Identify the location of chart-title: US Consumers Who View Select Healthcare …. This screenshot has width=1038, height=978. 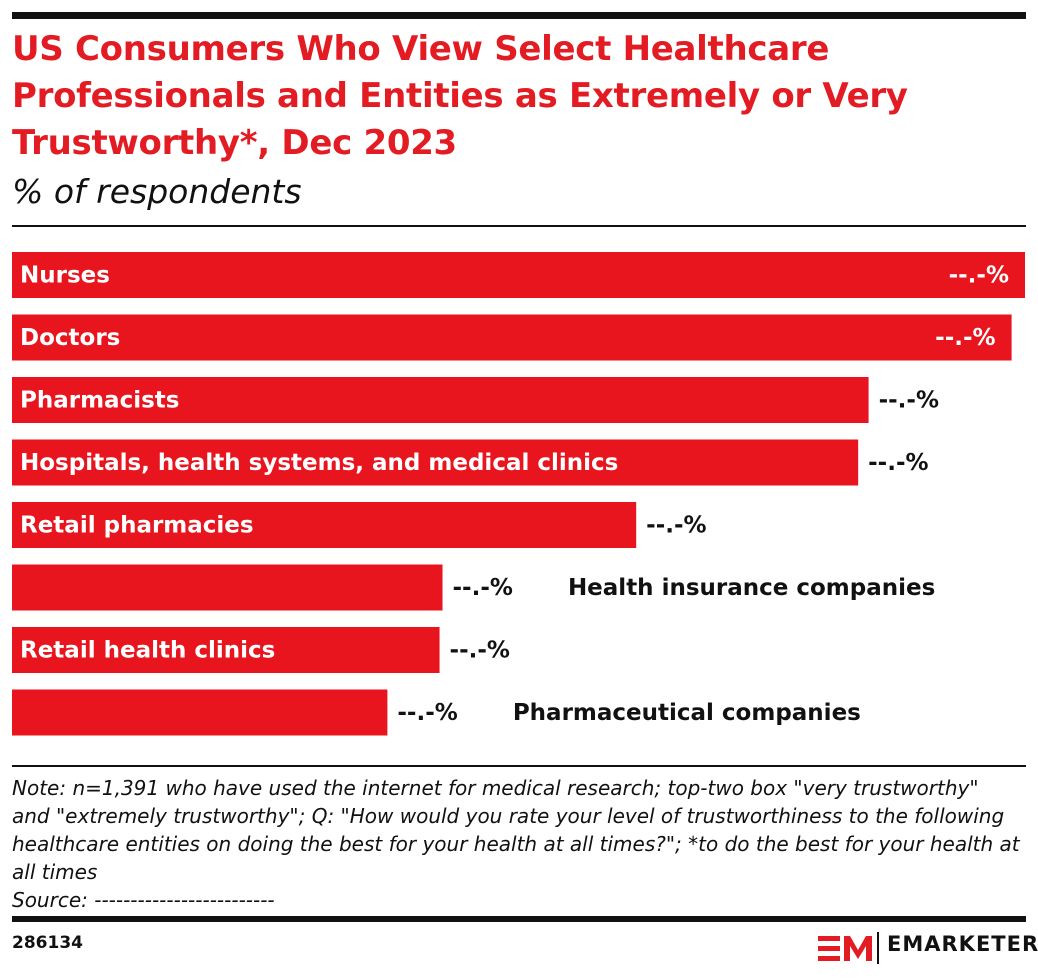
(460, 96).